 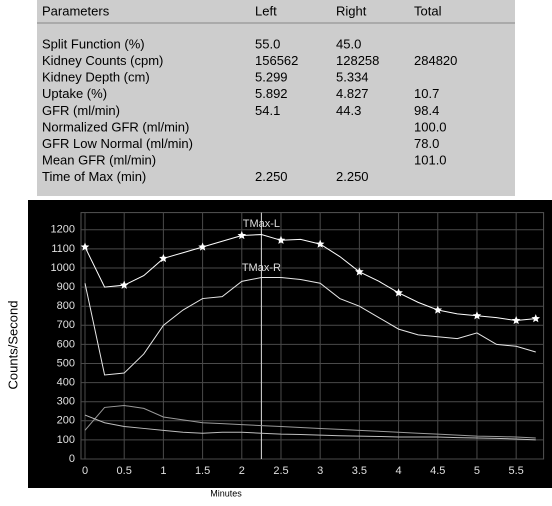 I want to click on table-cell: 5.334, so click(x=352, y=77).